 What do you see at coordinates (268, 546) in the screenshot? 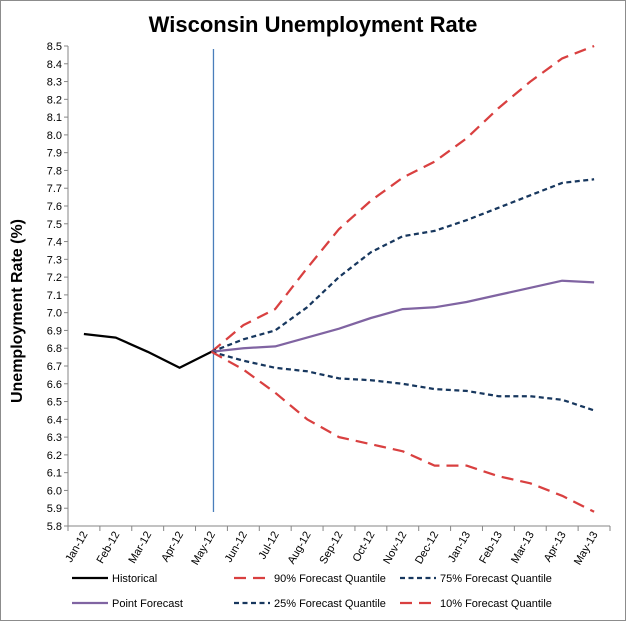
I see `x-tick-label: Jul-12` at bounding box center [268, 546].